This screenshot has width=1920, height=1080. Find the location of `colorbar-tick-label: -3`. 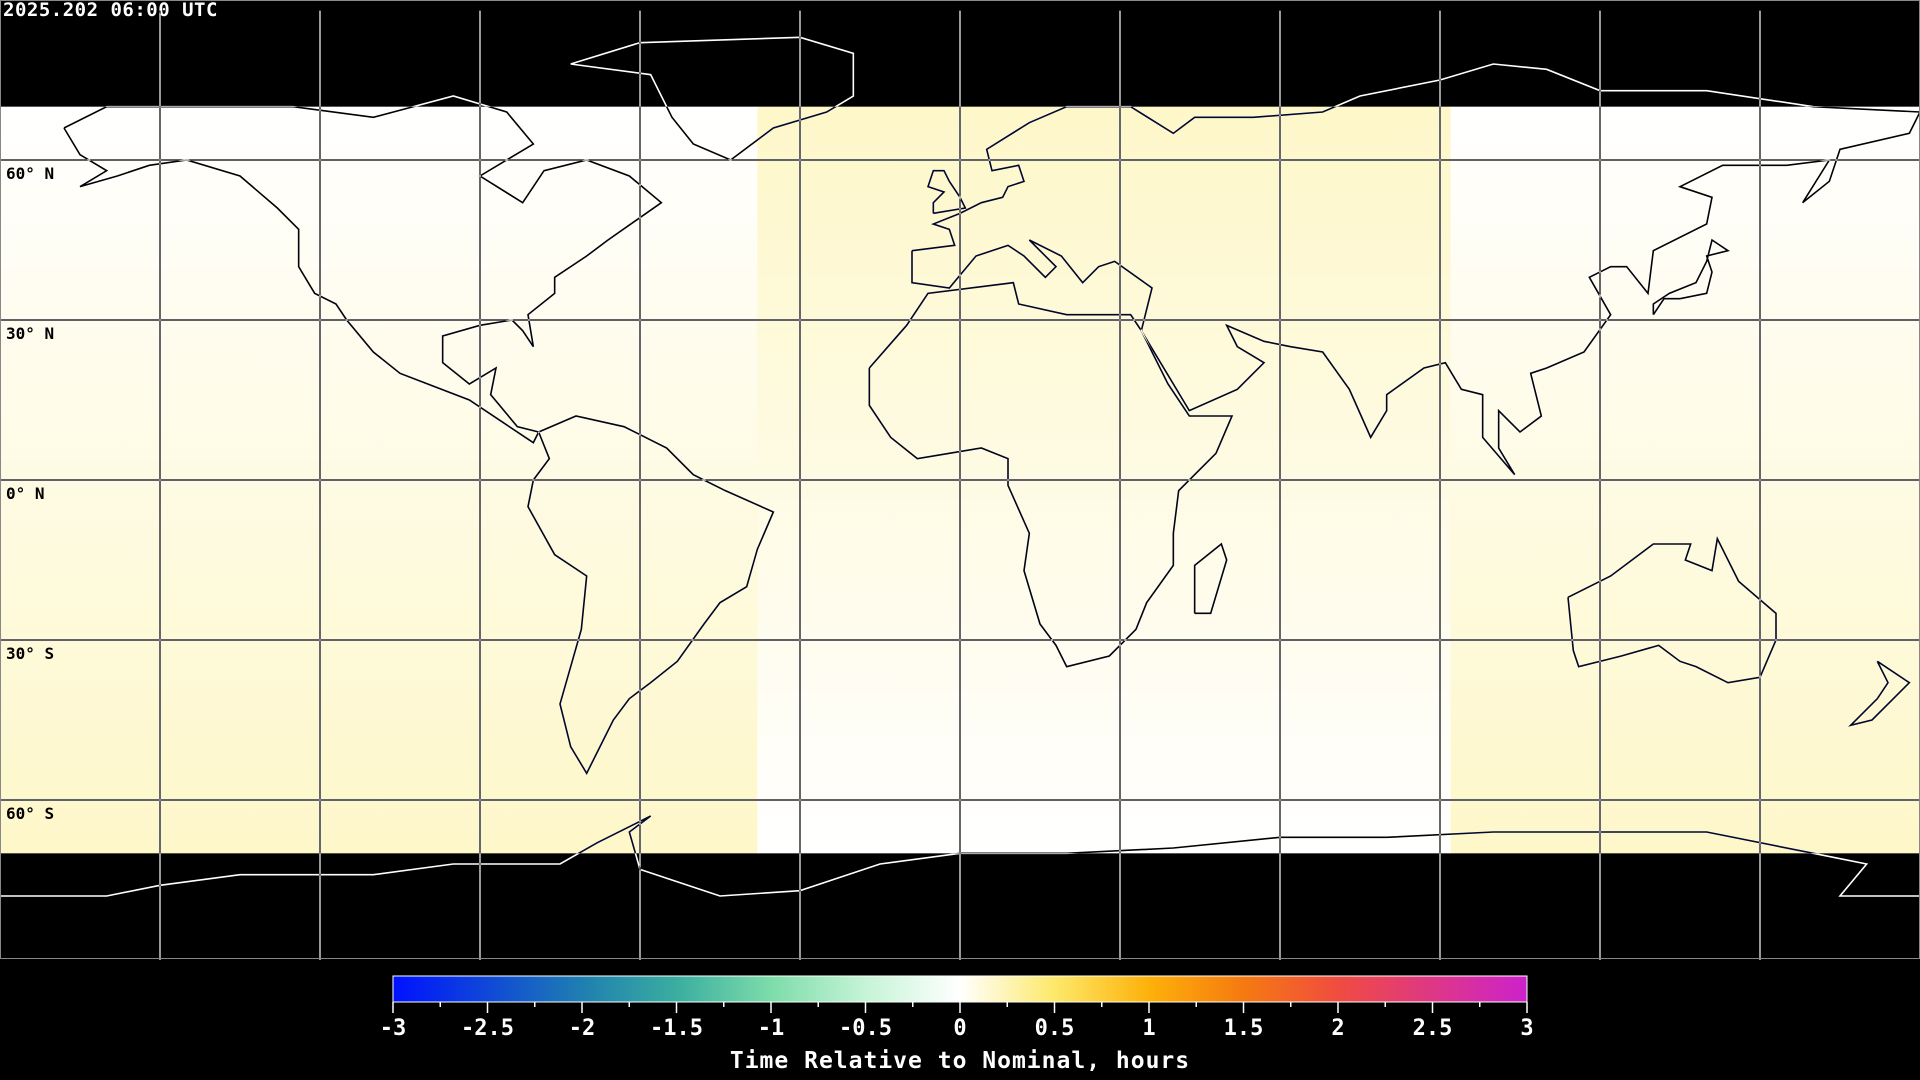

colorbar-tick-label: -3 is located at coordinates (393, 1028).